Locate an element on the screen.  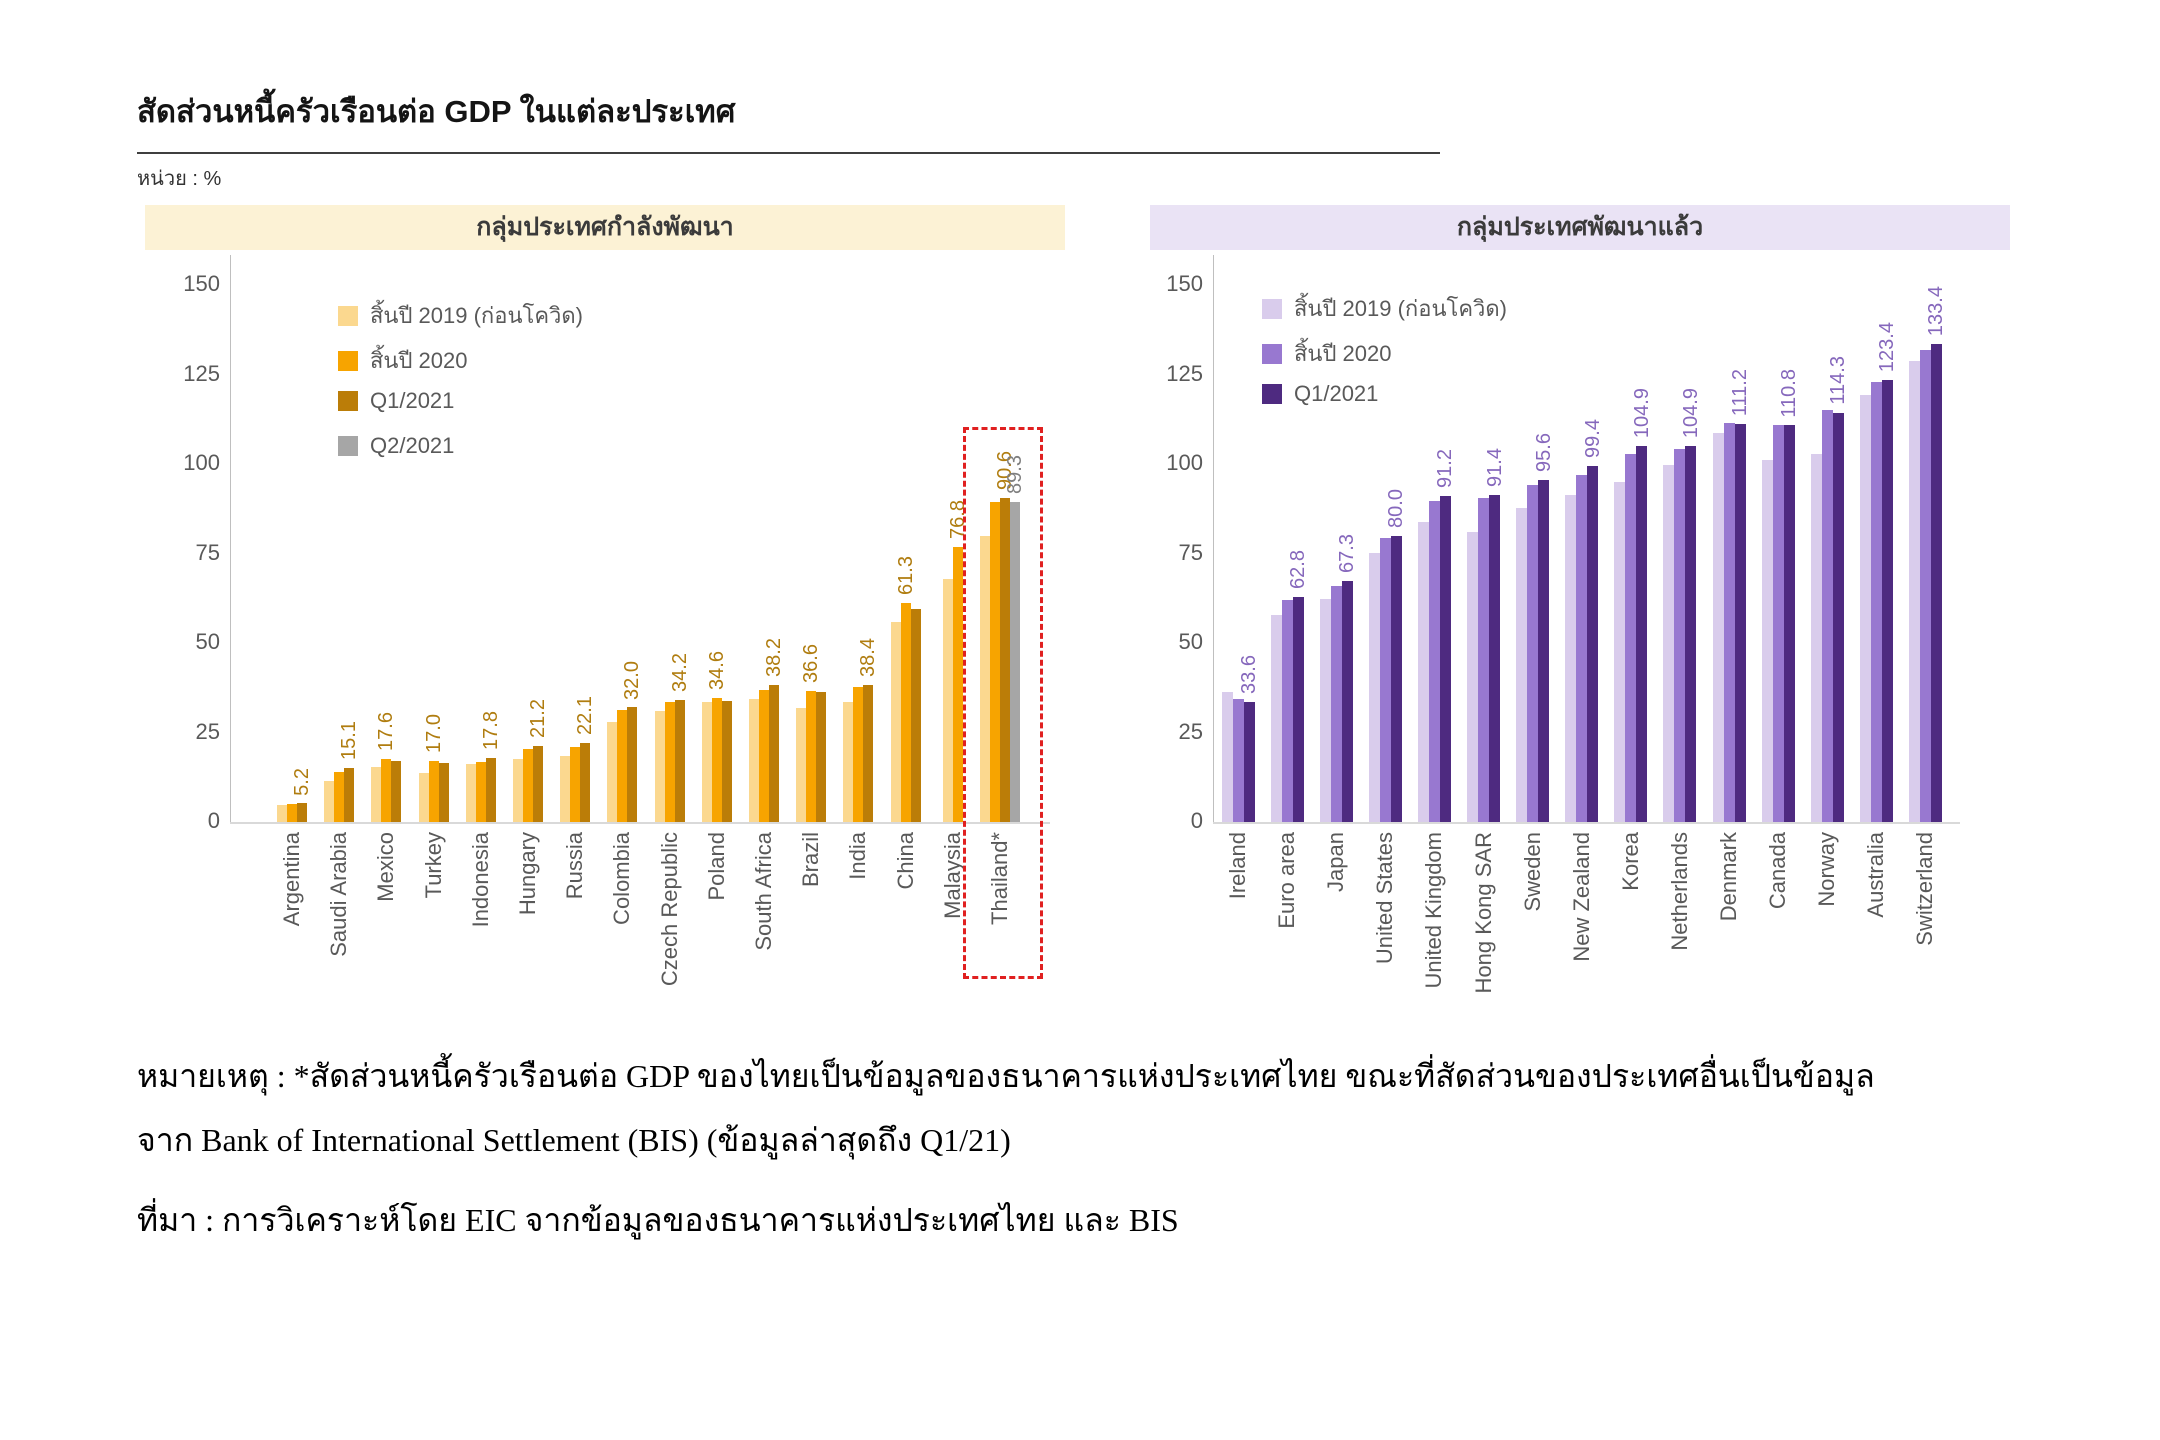
y-tick-label: 125 is located at coordinates (1184, 373).